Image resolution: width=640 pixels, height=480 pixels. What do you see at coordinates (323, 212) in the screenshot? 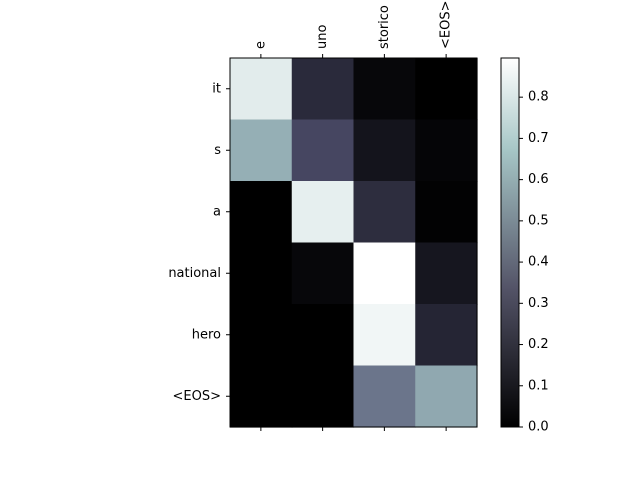
I see `heatmap-cell-r2-c1` at bounding box center [323, 212].